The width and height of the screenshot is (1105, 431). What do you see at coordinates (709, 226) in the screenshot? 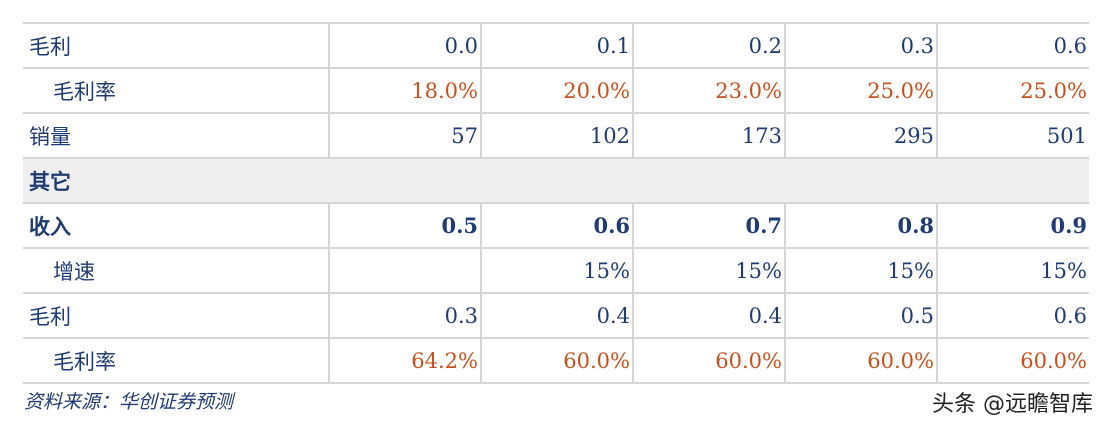
I see `table-cell: 0.7` at bounding box center [709, 226].